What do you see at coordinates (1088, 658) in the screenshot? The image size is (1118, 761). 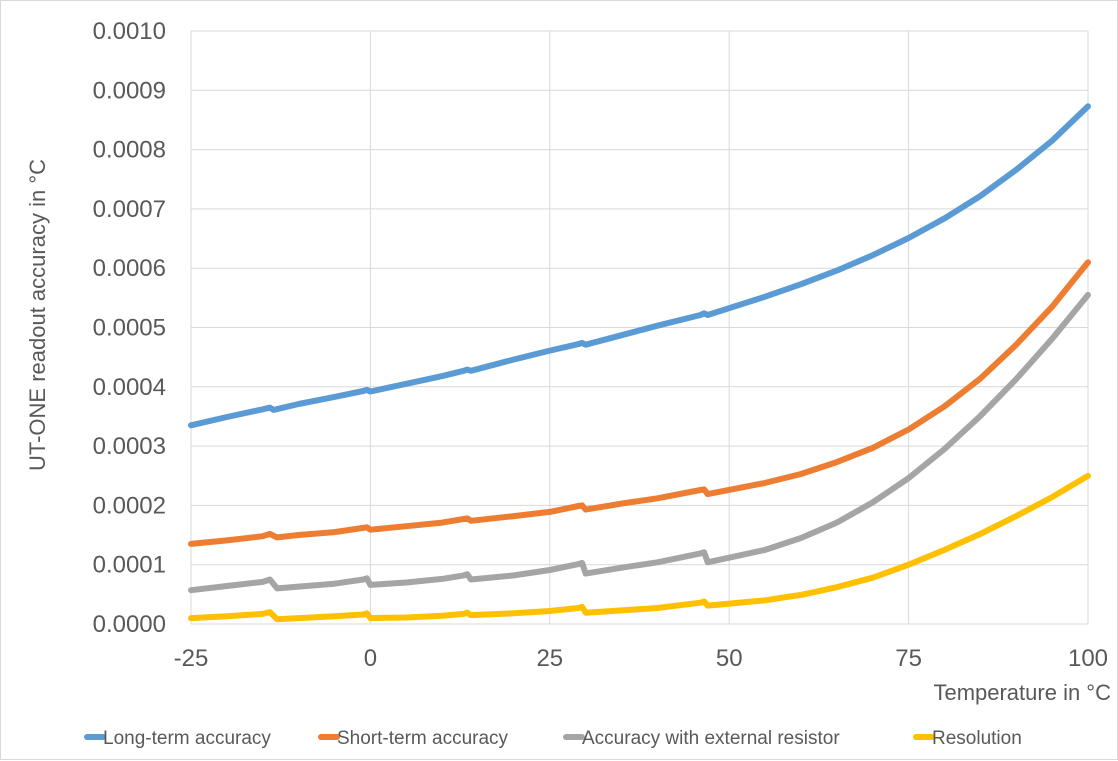 I see `x-tick-label: 100` at bounding box center [1088, 658].